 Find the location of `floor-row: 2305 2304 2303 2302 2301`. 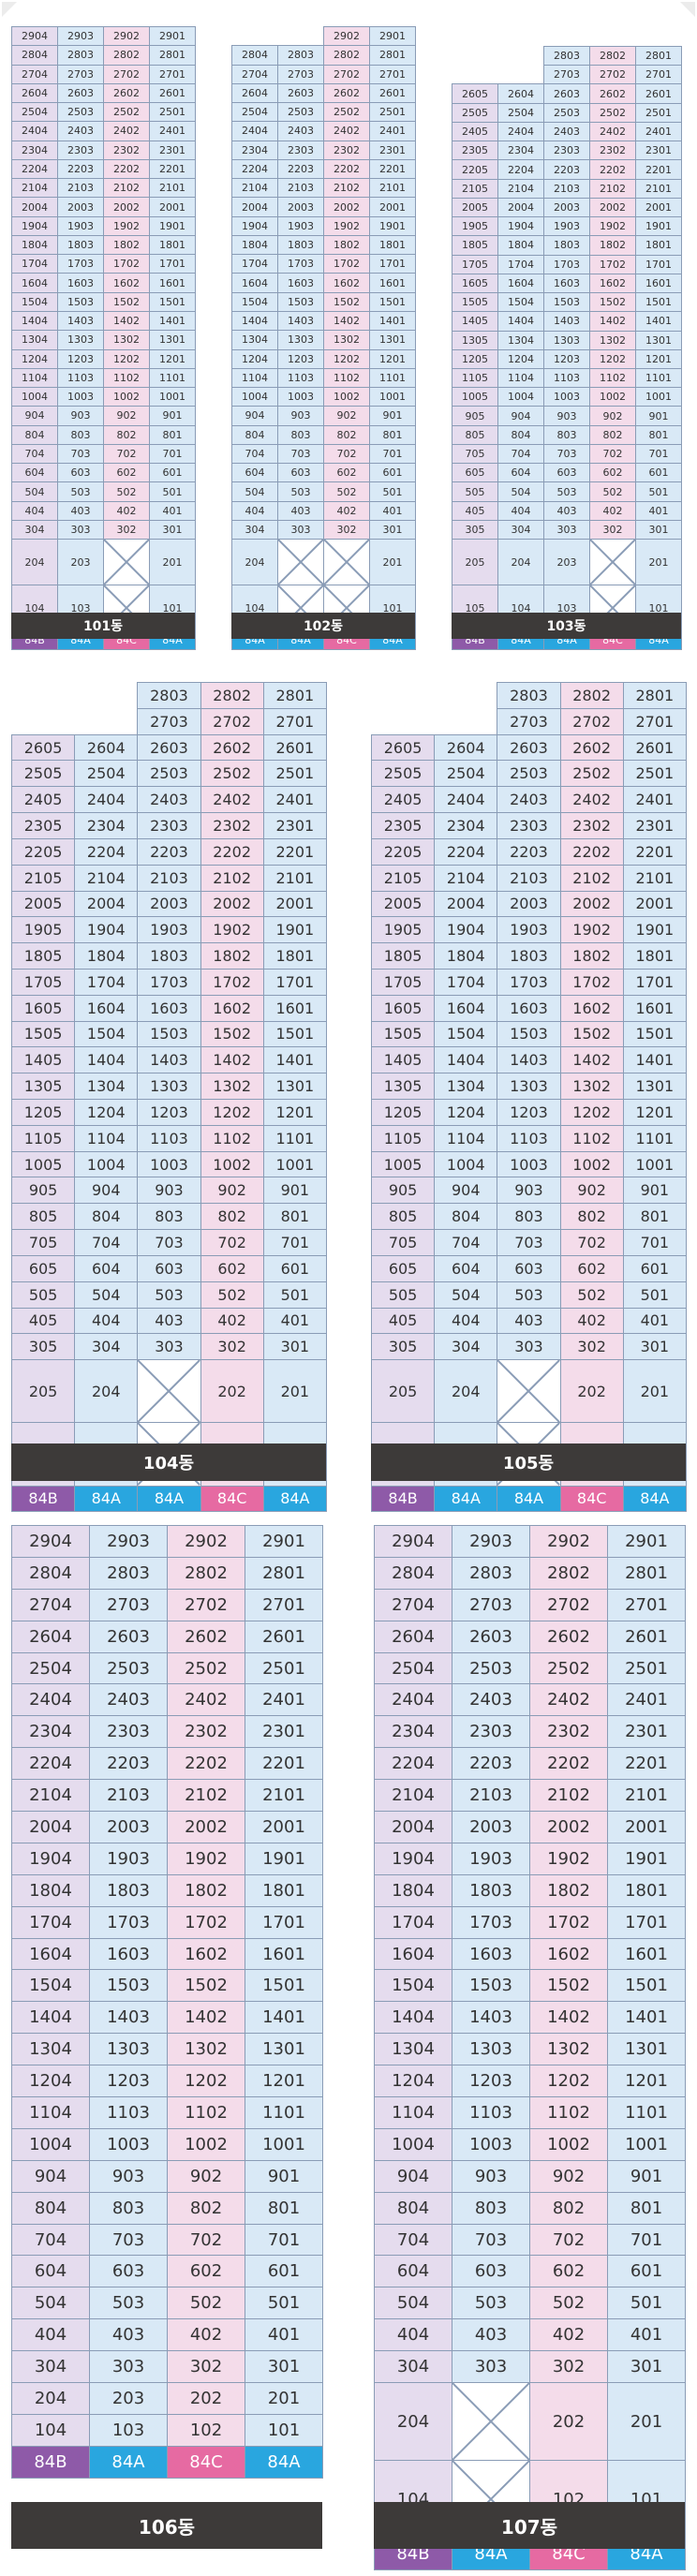

floor-row: 2305 2304 2303 2302 2301 is located at coordinates (528, 825).